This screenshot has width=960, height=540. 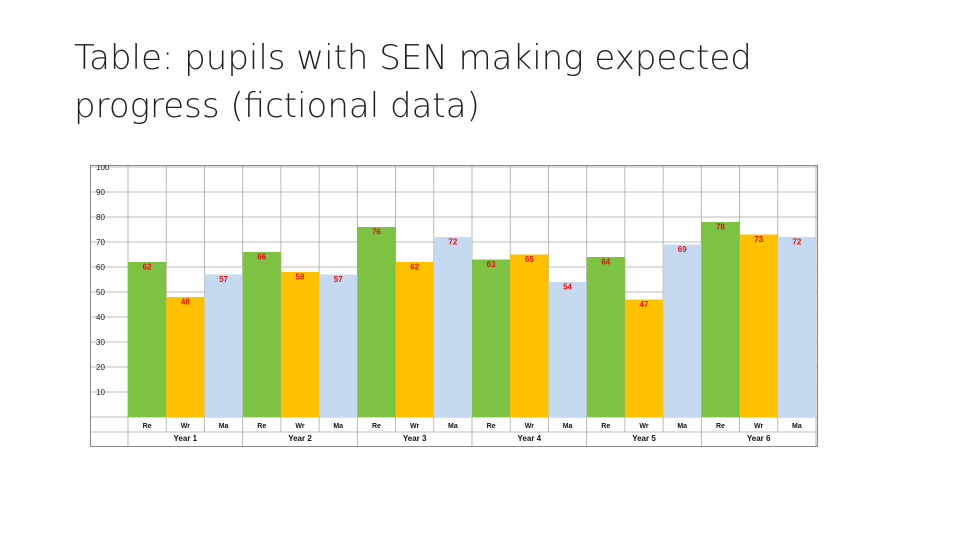 I want to click on x-group-label: Year 6, so click(x=759, y=438).